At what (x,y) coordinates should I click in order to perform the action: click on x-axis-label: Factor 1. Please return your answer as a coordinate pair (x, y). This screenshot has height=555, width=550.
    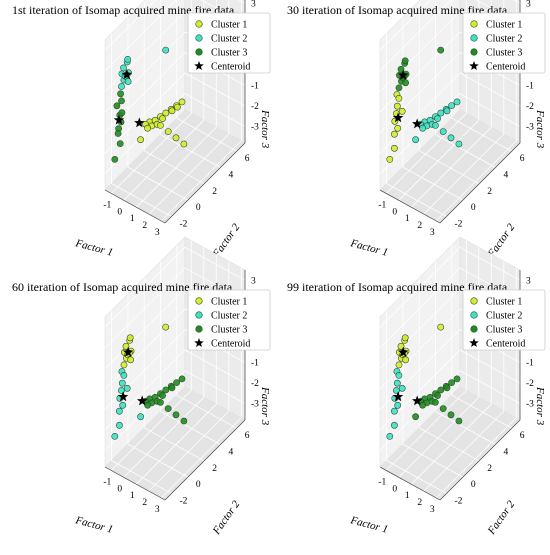
    Looking at the image, I should click on (368, 525).